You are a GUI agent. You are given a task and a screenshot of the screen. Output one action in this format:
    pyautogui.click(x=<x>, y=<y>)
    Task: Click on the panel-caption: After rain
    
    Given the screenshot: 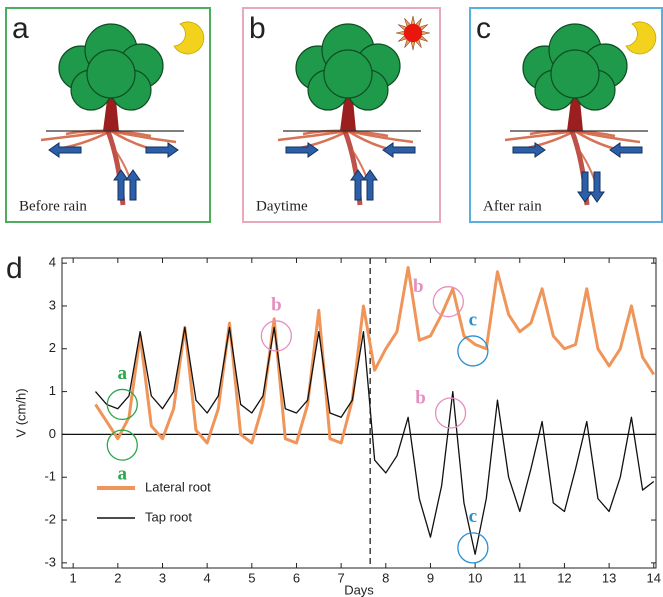 What is the action you would take?
    pyautogui.click(x=512, y=206)
    